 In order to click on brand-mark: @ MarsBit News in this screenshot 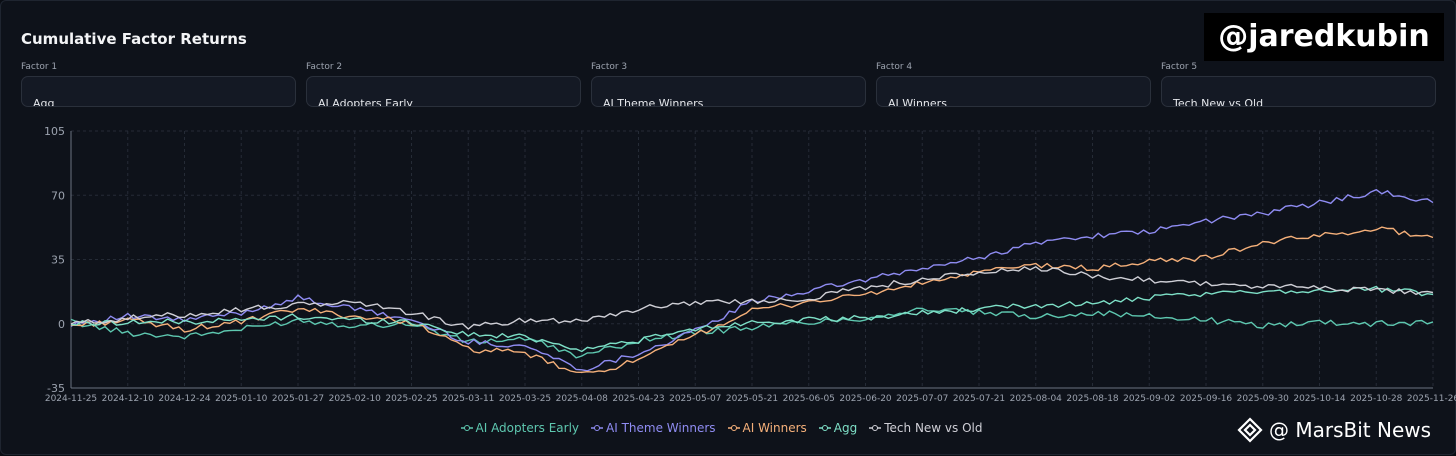, I will do `click(1334, 430)`.